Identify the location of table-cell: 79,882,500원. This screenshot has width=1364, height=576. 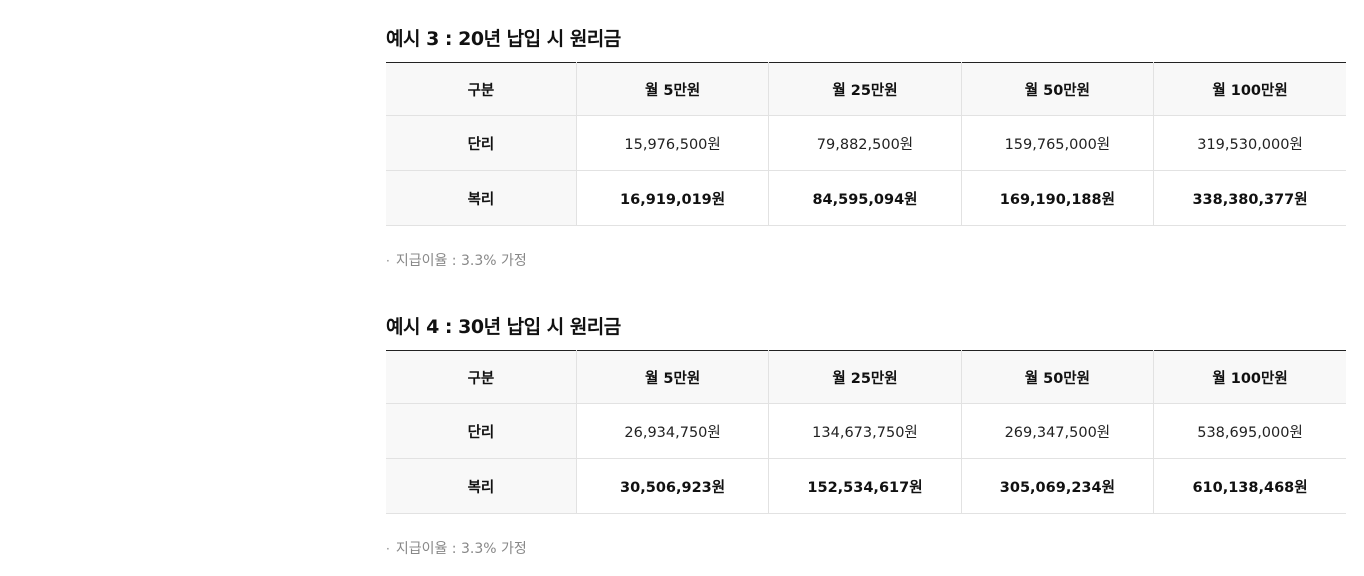
(865, 143).